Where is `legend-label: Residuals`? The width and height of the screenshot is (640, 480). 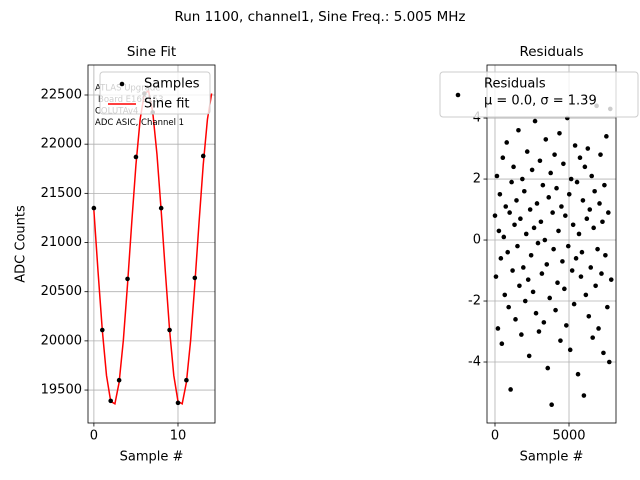
legend-label: Residuals is located at coordinates (515, 84).